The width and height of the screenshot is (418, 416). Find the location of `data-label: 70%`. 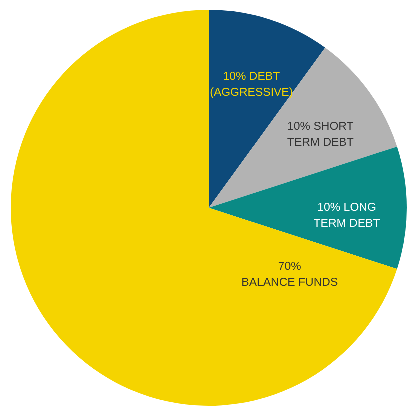

data-label: 70% is located at coordinates (290, 266).